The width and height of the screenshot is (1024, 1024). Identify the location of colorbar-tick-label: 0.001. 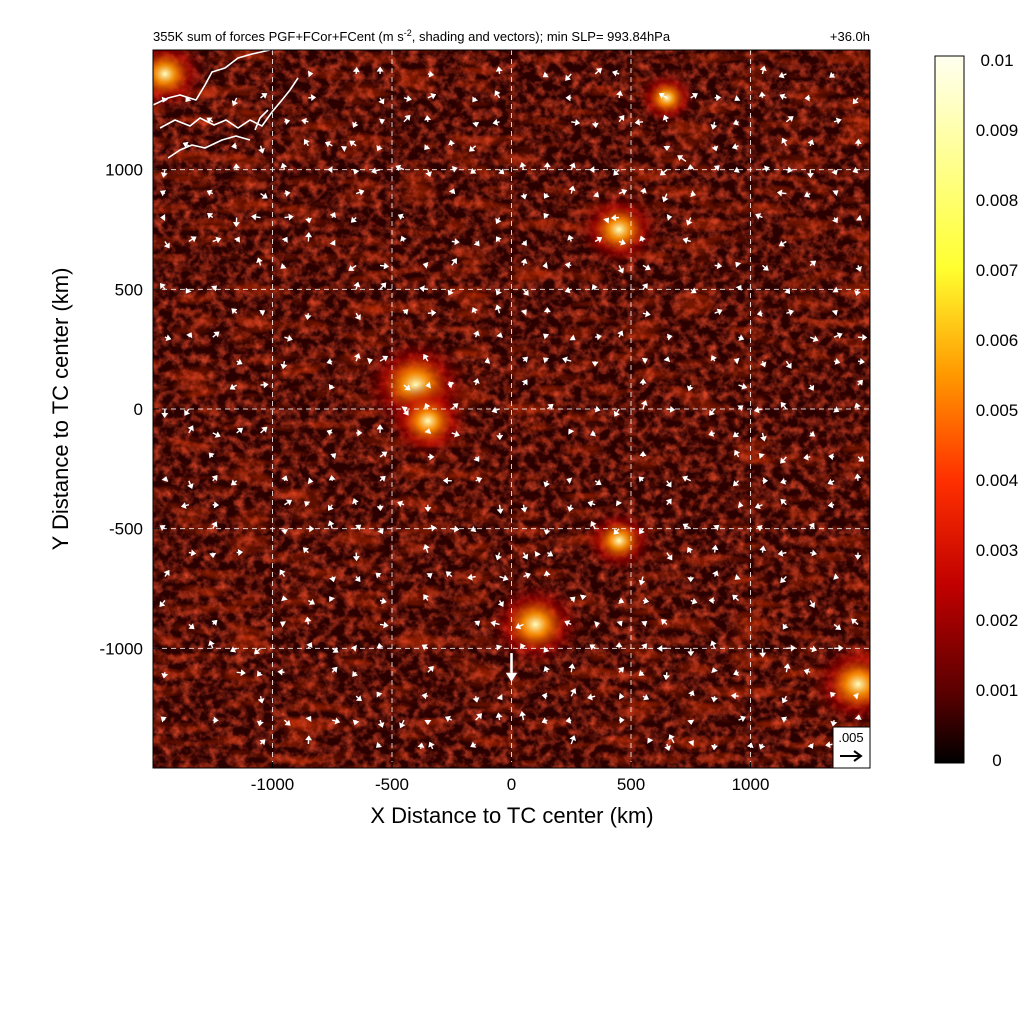
(997, 690).